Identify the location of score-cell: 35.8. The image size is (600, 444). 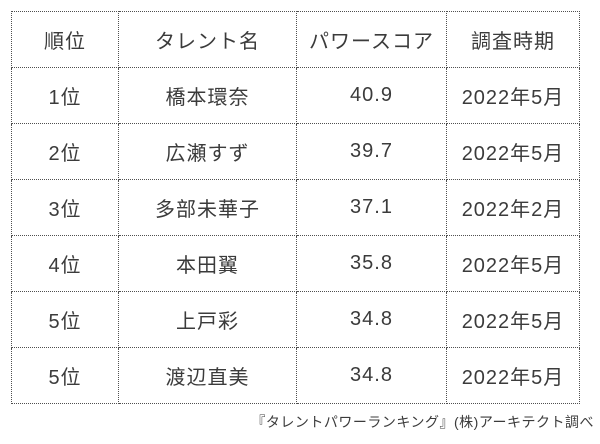
(371, 263).